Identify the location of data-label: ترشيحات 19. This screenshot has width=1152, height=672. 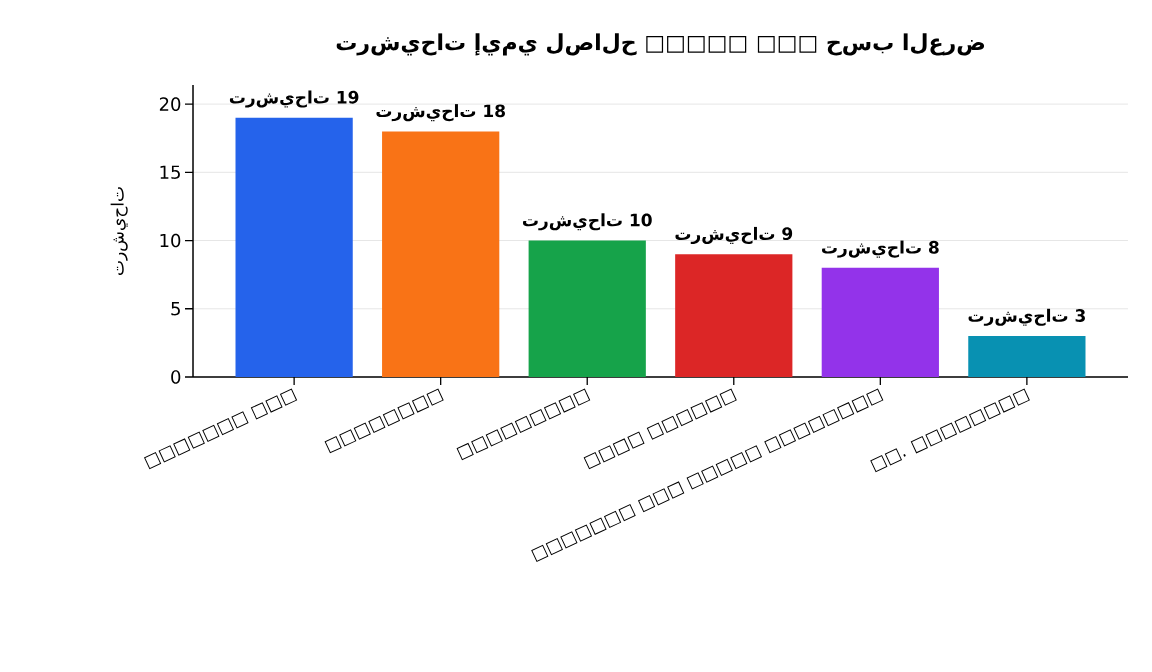
(294, 99).